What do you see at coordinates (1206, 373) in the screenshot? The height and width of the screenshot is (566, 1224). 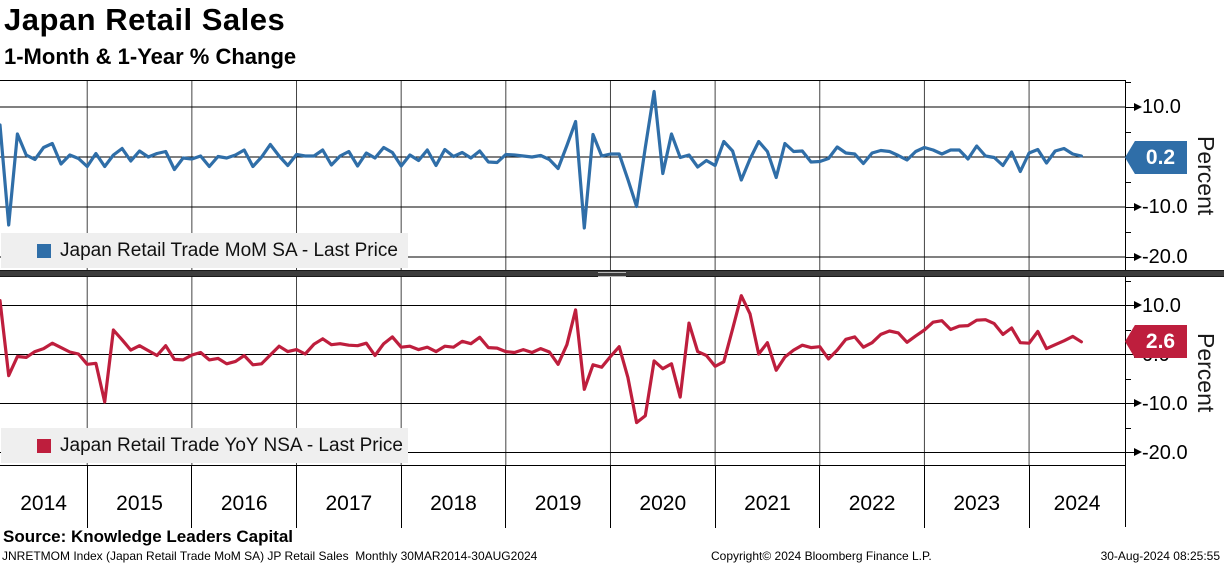 I see `y-axis-label-yoy: Percent` at bounding box center [1206, 373].